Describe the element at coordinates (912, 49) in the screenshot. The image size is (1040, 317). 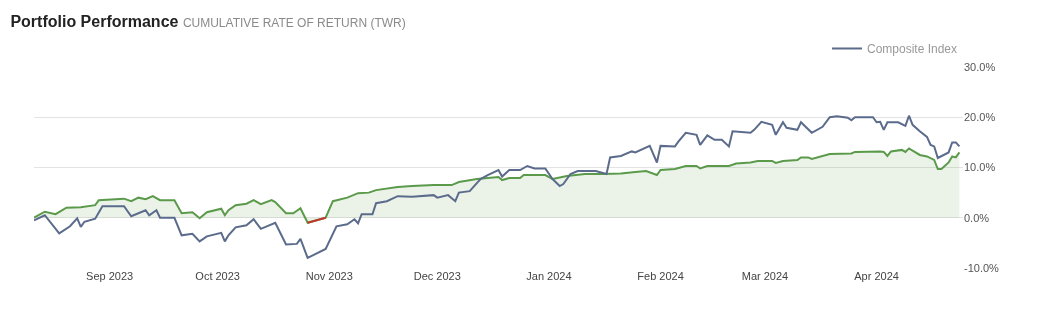
I see `legend-label: Composite Index` at that location.